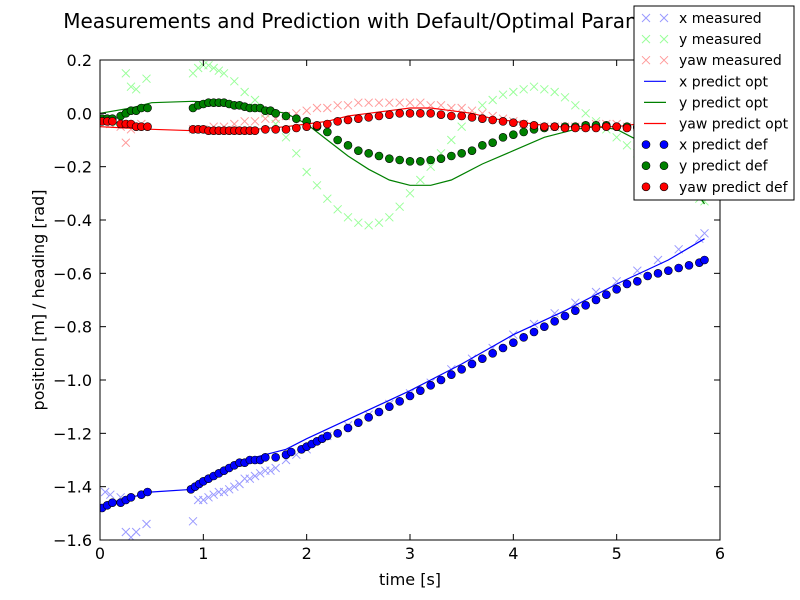 The height and width of the screenshot is (600, 800). I want to click on y-tick-label: 0.2, so click(79, 60).